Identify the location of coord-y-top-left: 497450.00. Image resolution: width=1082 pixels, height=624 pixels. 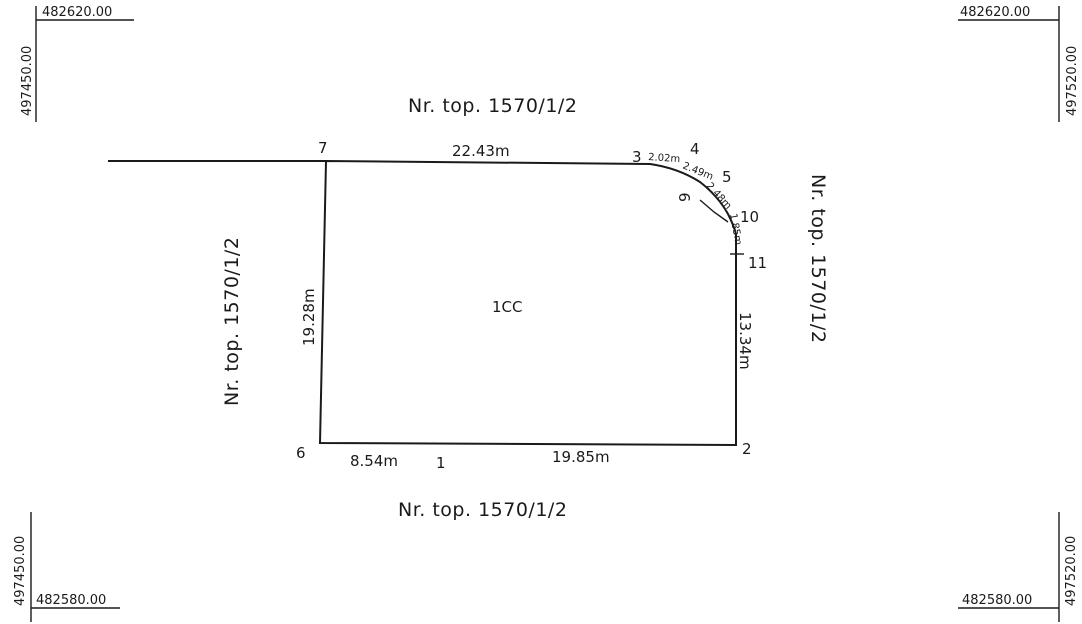
(27, 81).